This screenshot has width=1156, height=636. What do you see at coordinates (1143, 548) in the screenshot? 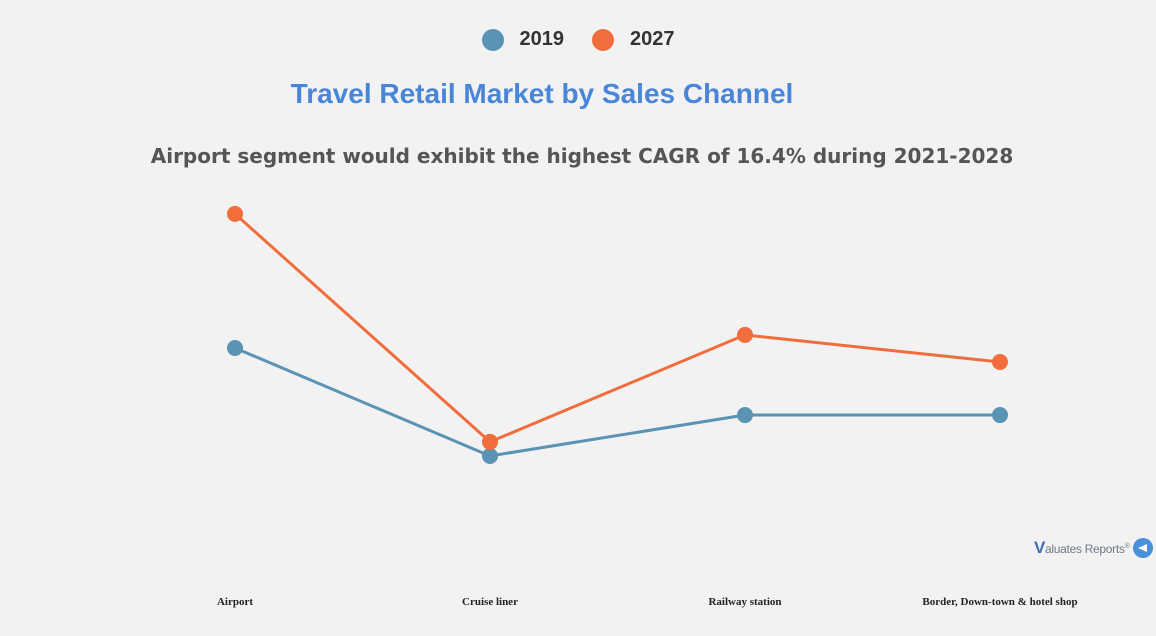
I see `valuates-logo-icon` at bounding box center [1143, 548].